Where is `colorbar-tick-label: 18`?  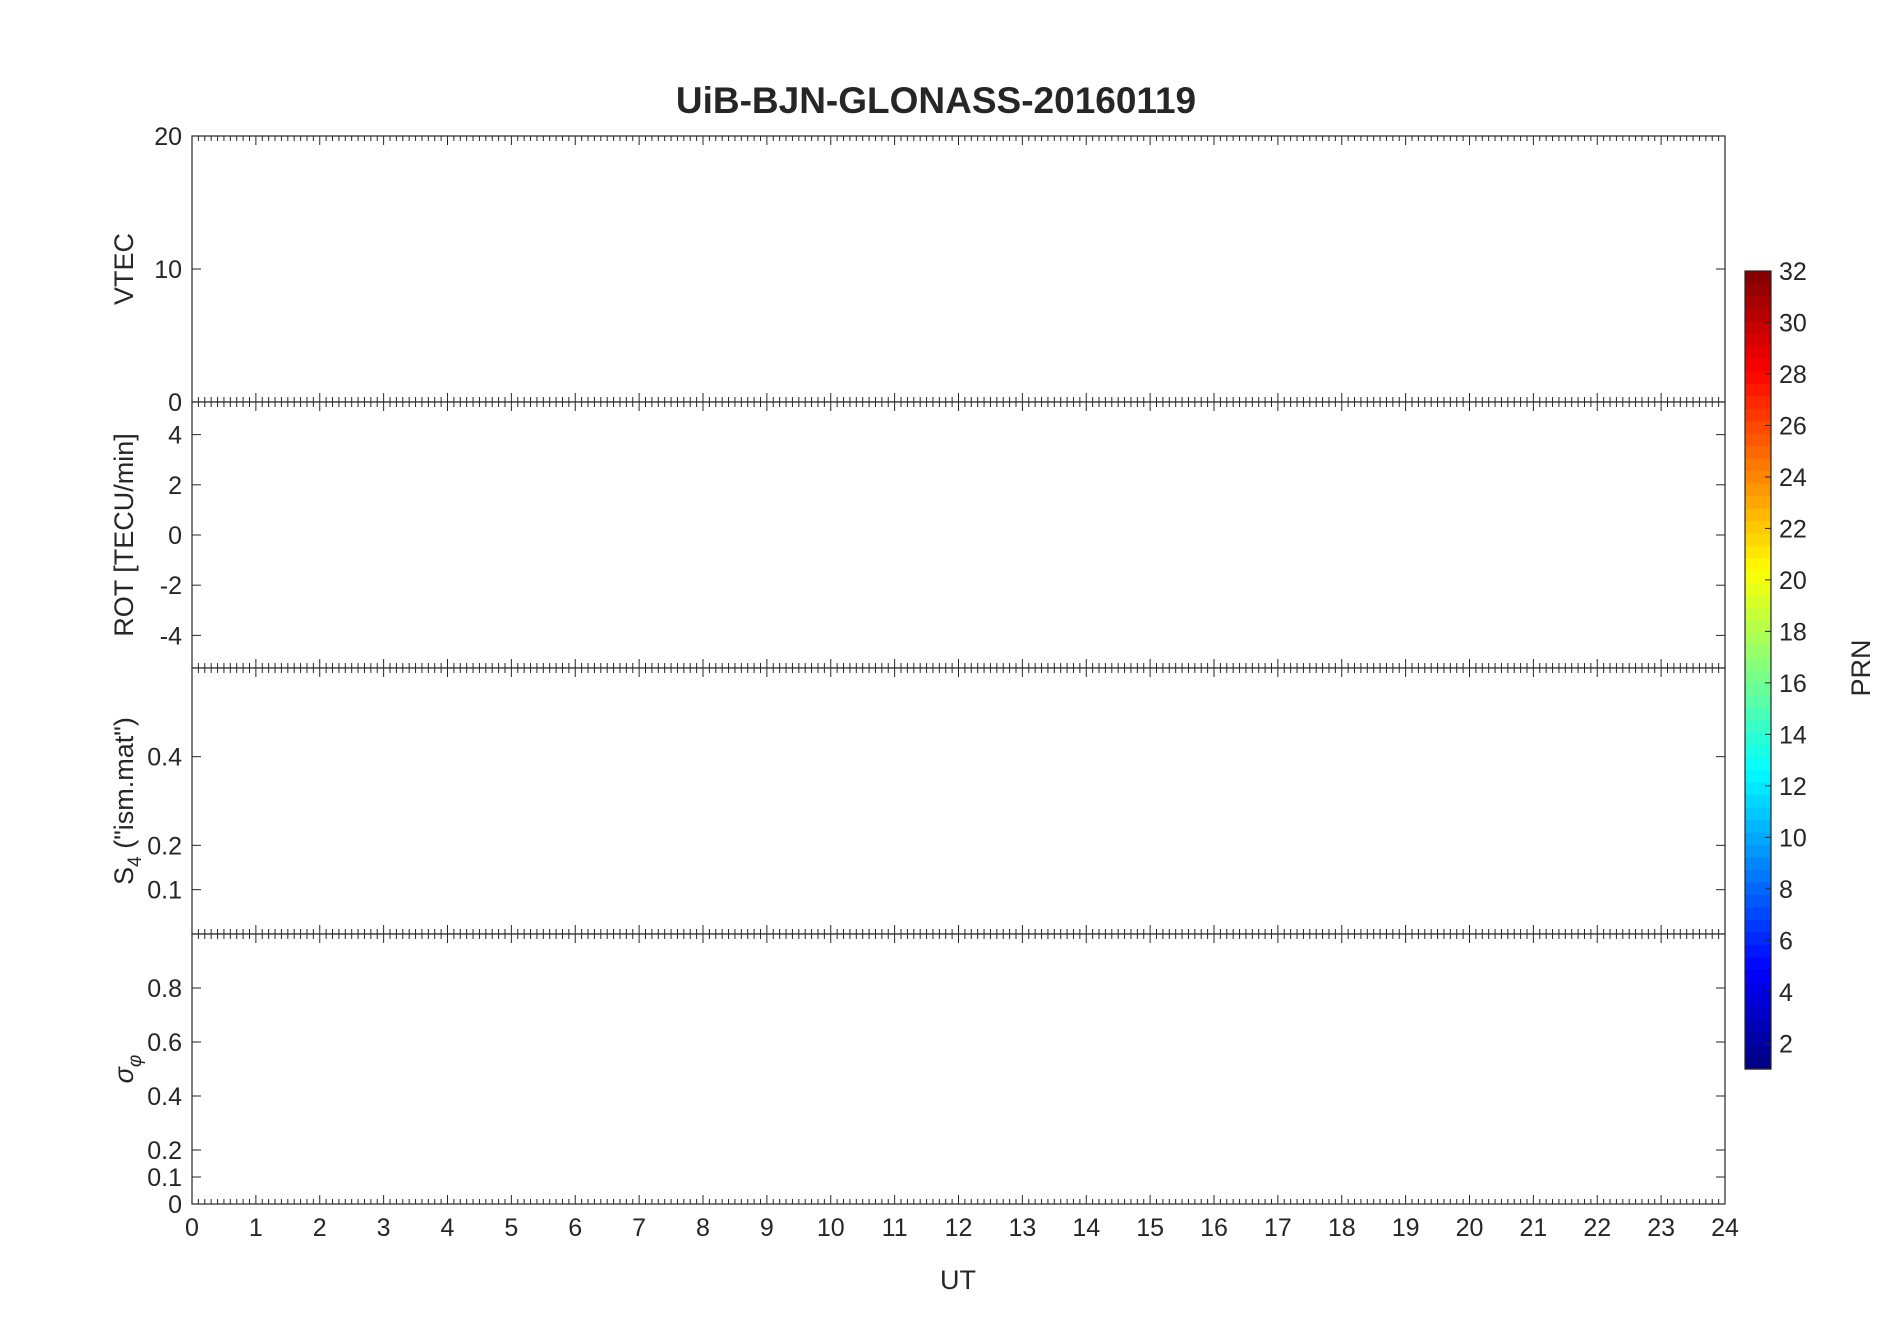
colorbar-tick-label: 18 is located at coordinates (1793, 632).